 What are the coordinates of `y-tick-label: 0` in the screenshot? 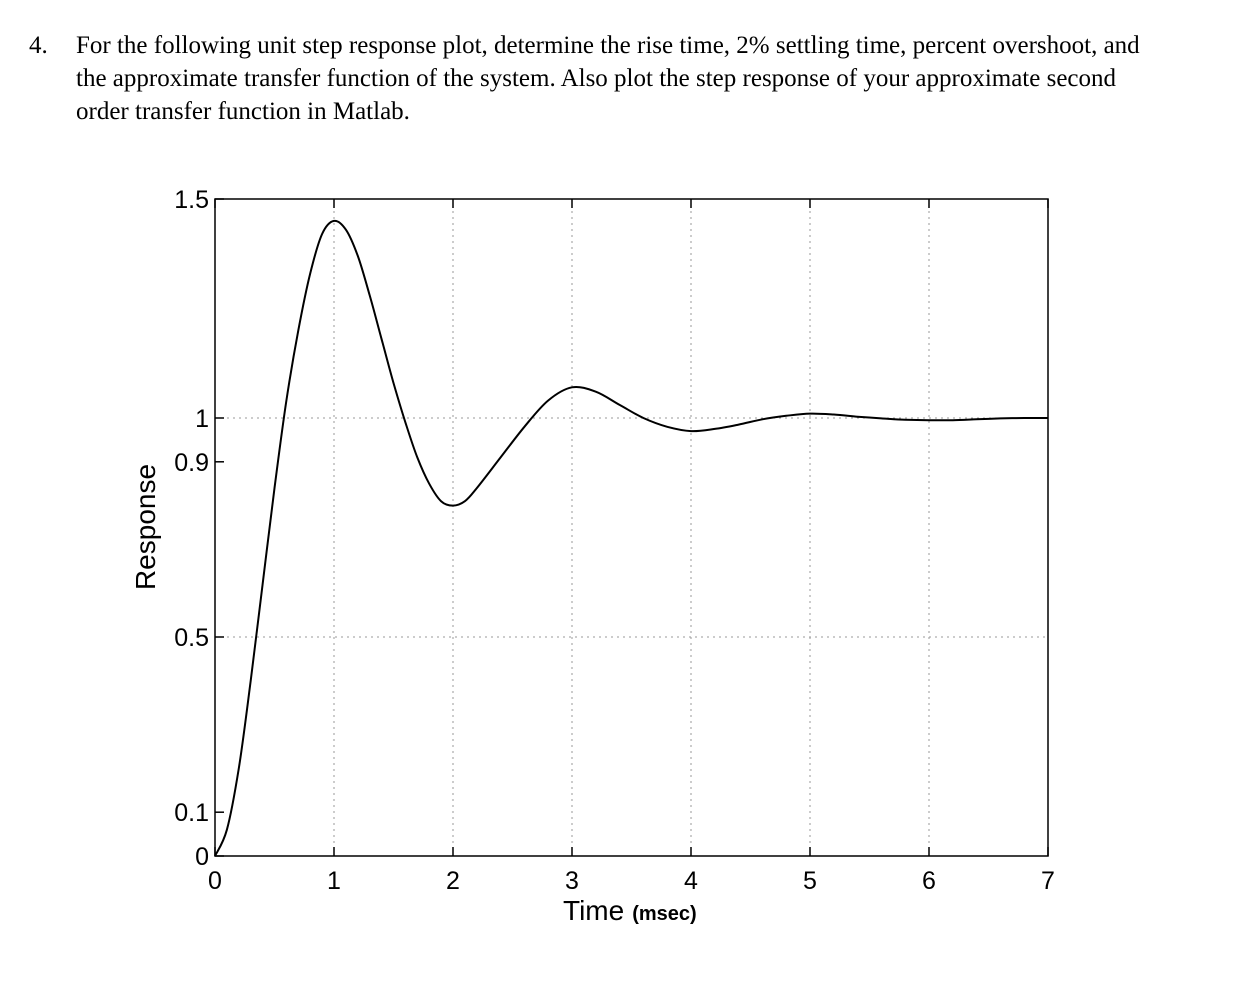 It's located at (202, 857).